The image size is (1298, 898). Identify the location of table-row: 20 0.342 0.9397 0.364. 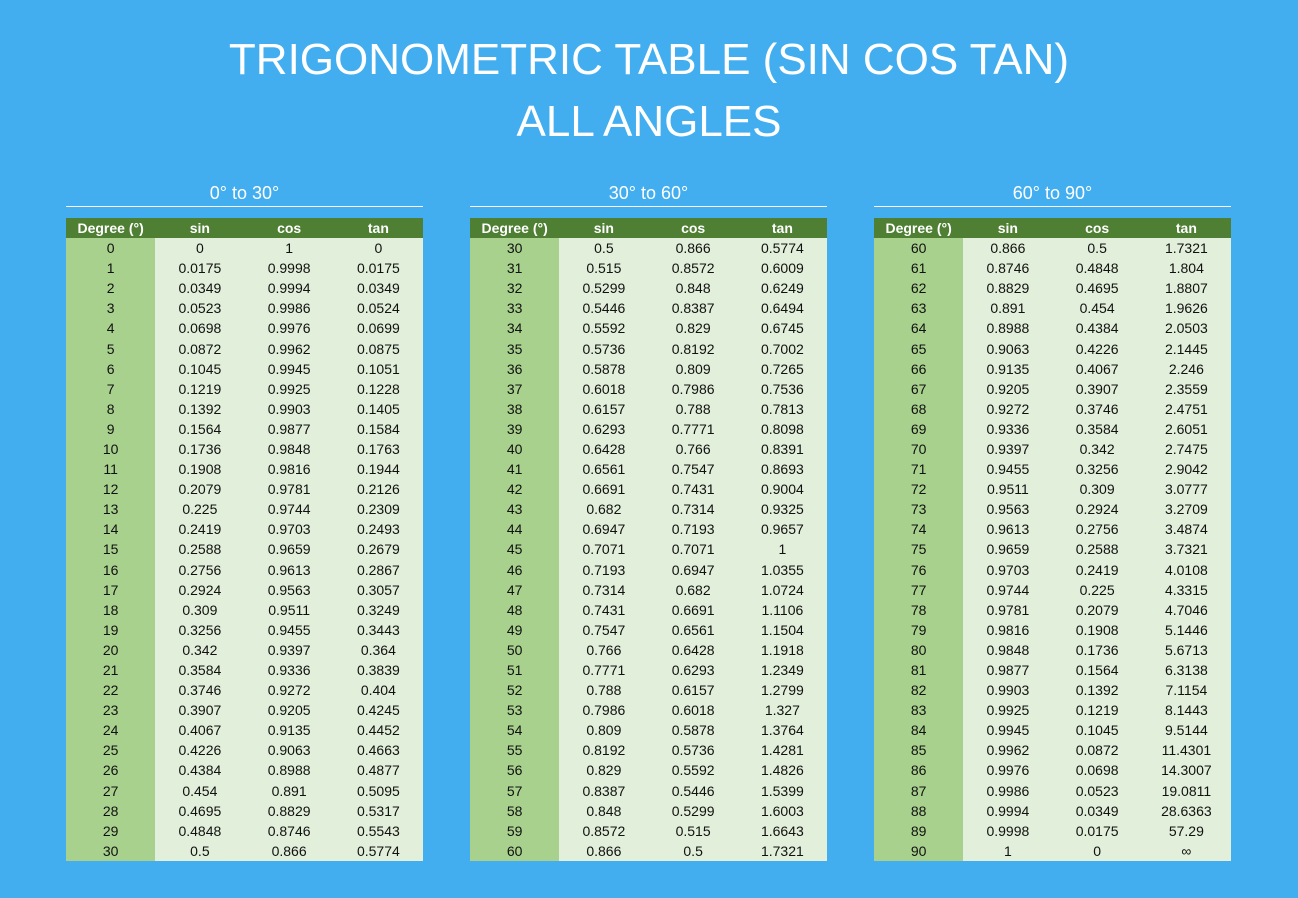
(244, 649).